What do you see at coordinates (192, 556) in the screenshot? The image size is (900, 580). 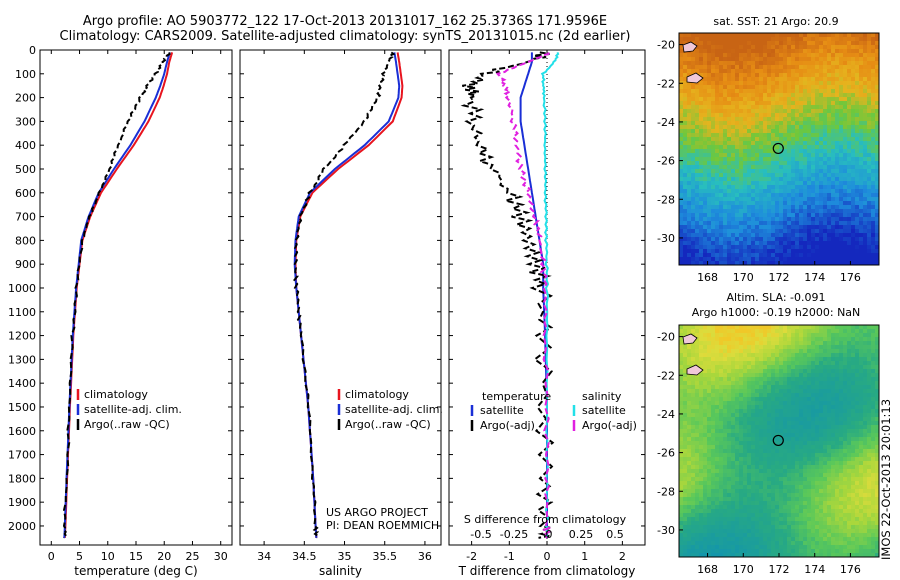 I see `x-tick-label: 25` at bounding box center [192, 556].